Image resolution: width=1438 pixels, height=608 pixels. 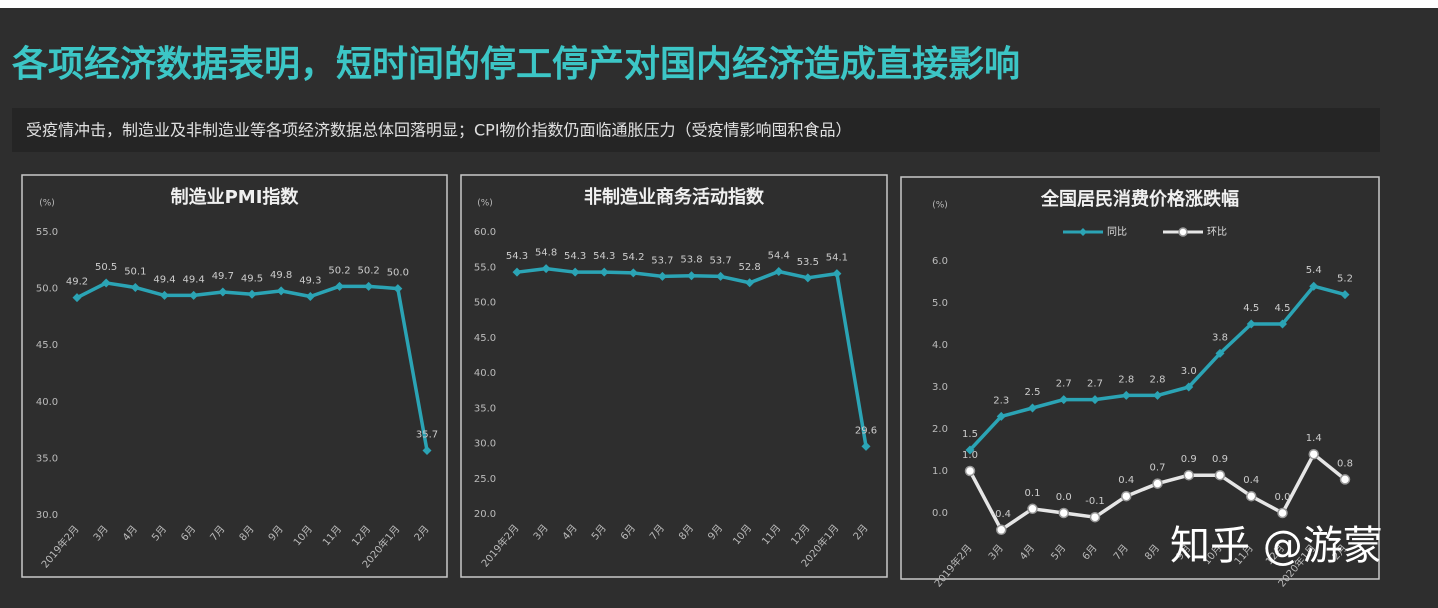 I want to click on y-tick-label: 4.0, so click(x=940, y=345).